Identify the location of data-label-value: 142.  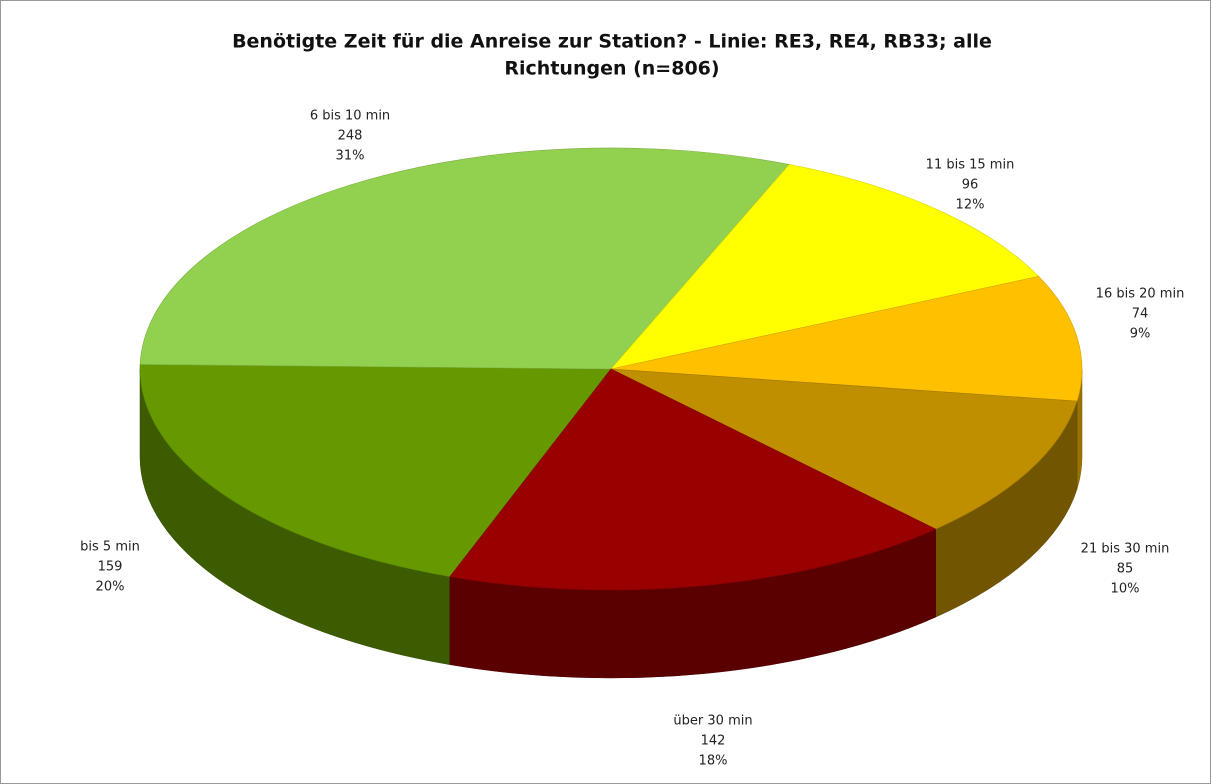
(713, 741).